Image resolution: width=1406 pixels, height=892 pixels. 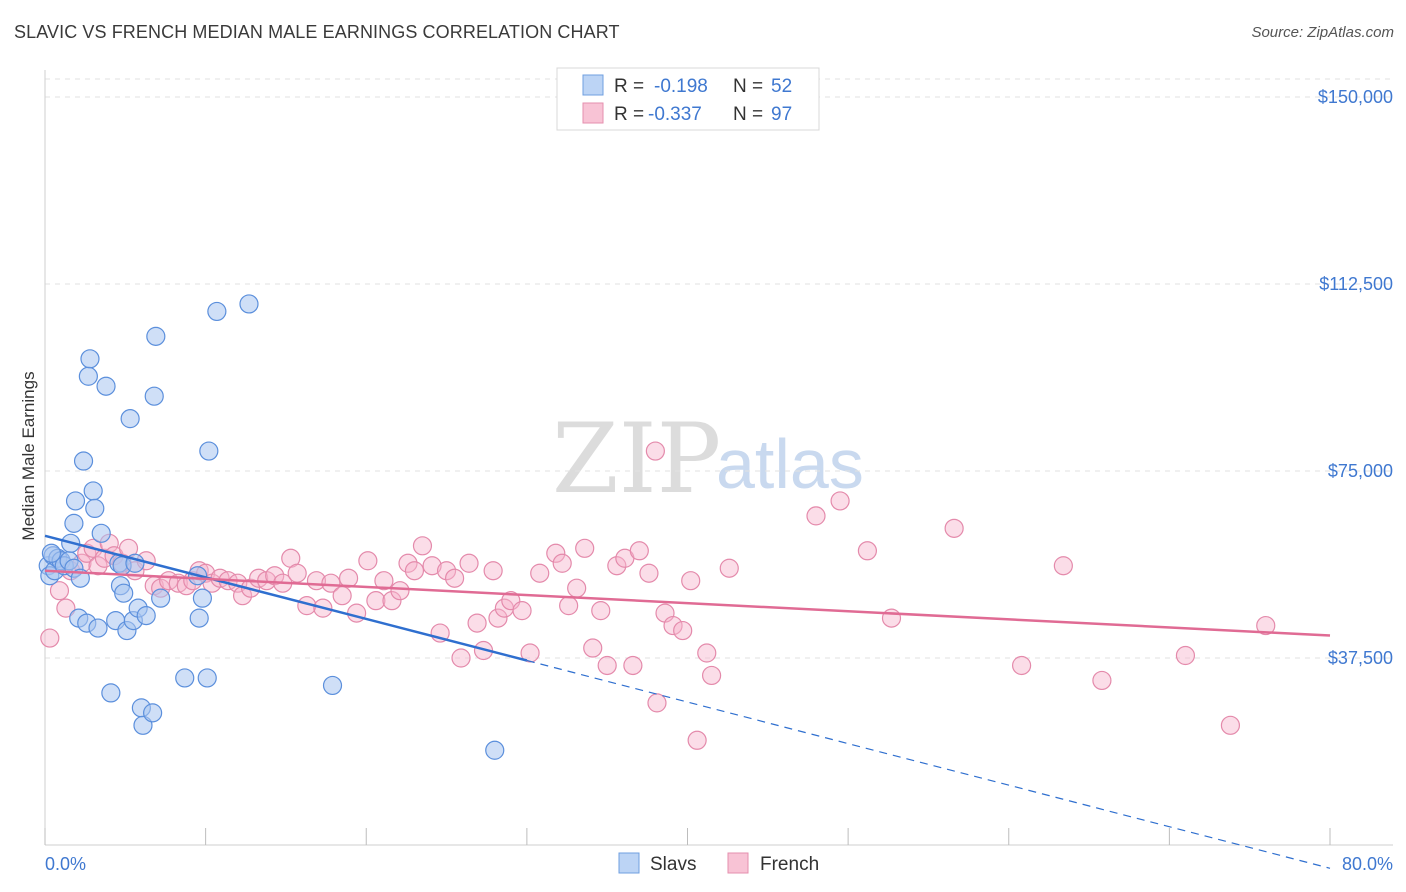 I want to click on y-axis-title: Median Male Earnings, so click(x=28, y=455).